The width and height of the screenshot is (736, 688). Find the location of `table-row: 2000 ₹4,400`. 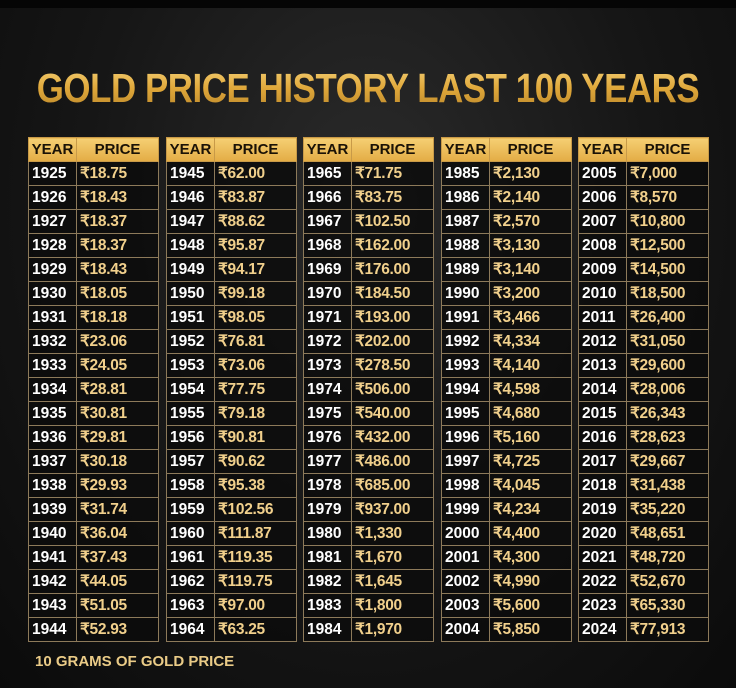

table-row: 2000 ₹4,400 is located at coordinates (506, 533).